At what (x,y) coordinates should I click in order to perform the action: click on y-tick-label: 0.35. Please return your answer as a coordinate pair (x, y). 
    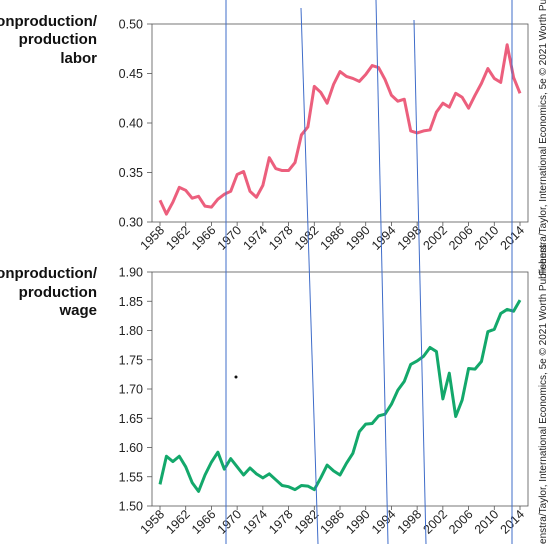
    Looking at the image, I should click on (131, 173).